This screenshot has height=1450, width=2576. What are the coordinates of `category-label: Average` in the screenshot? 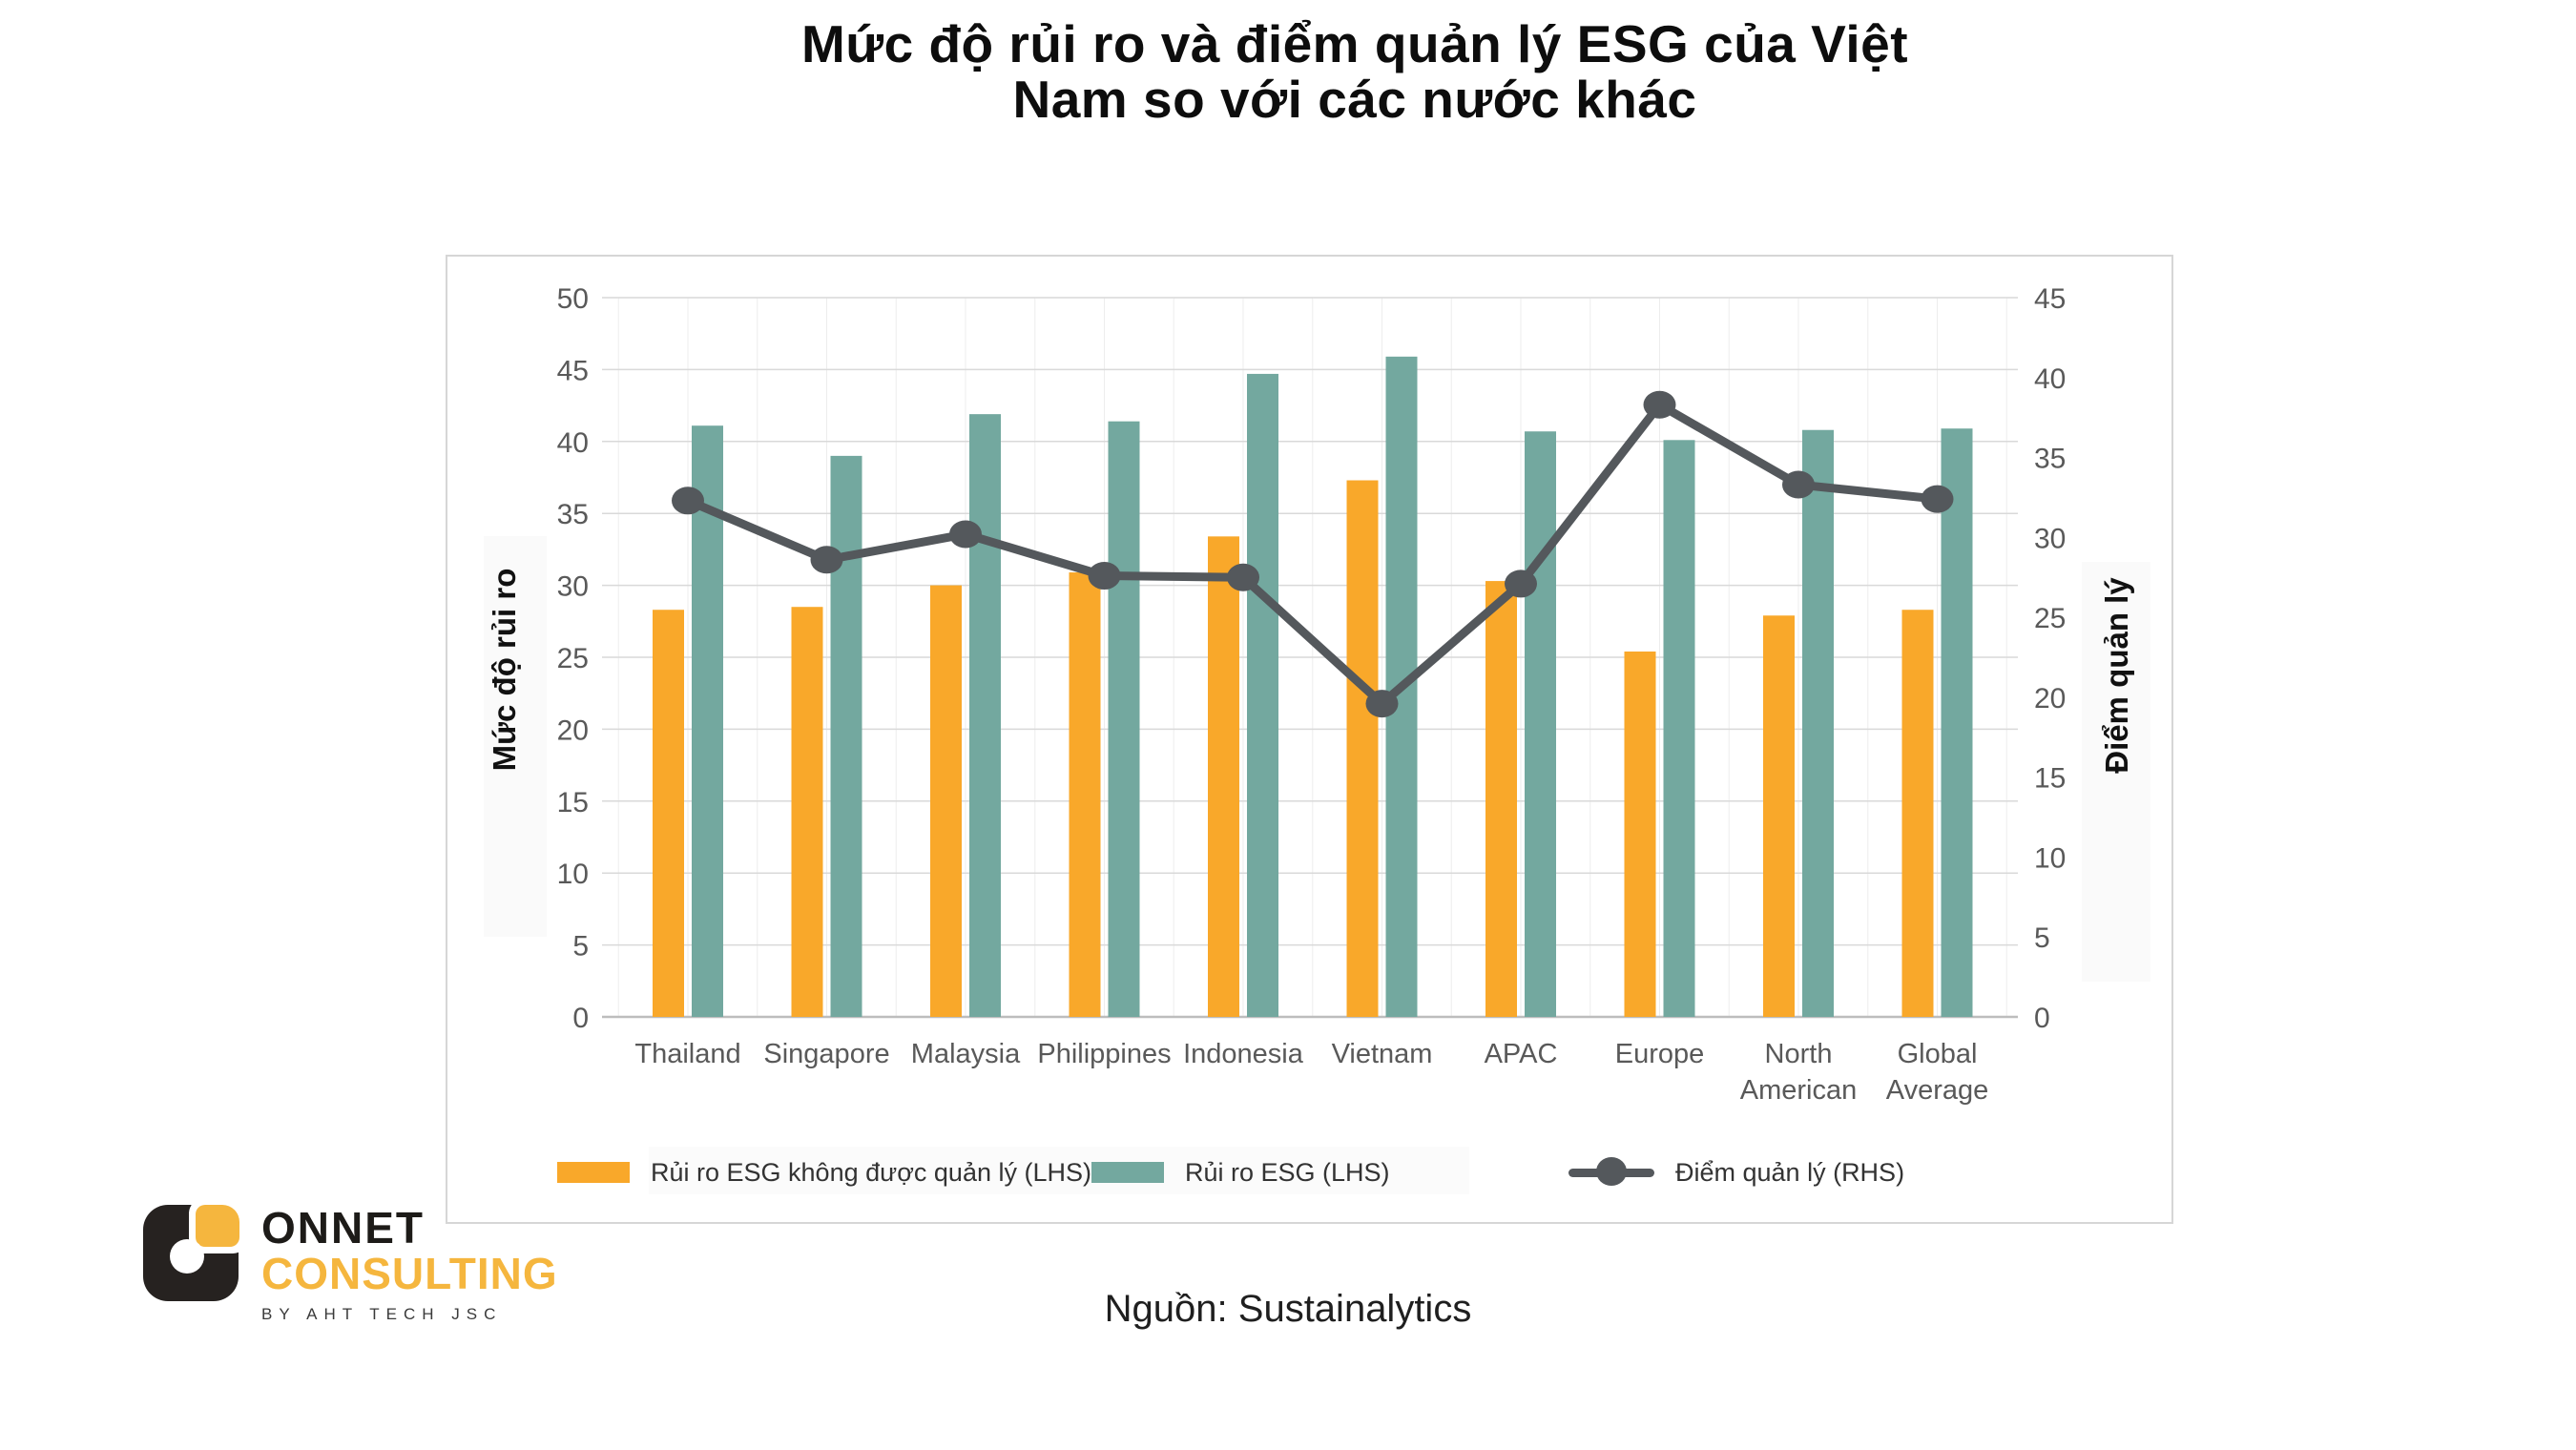 It's located at (1937, 1090).